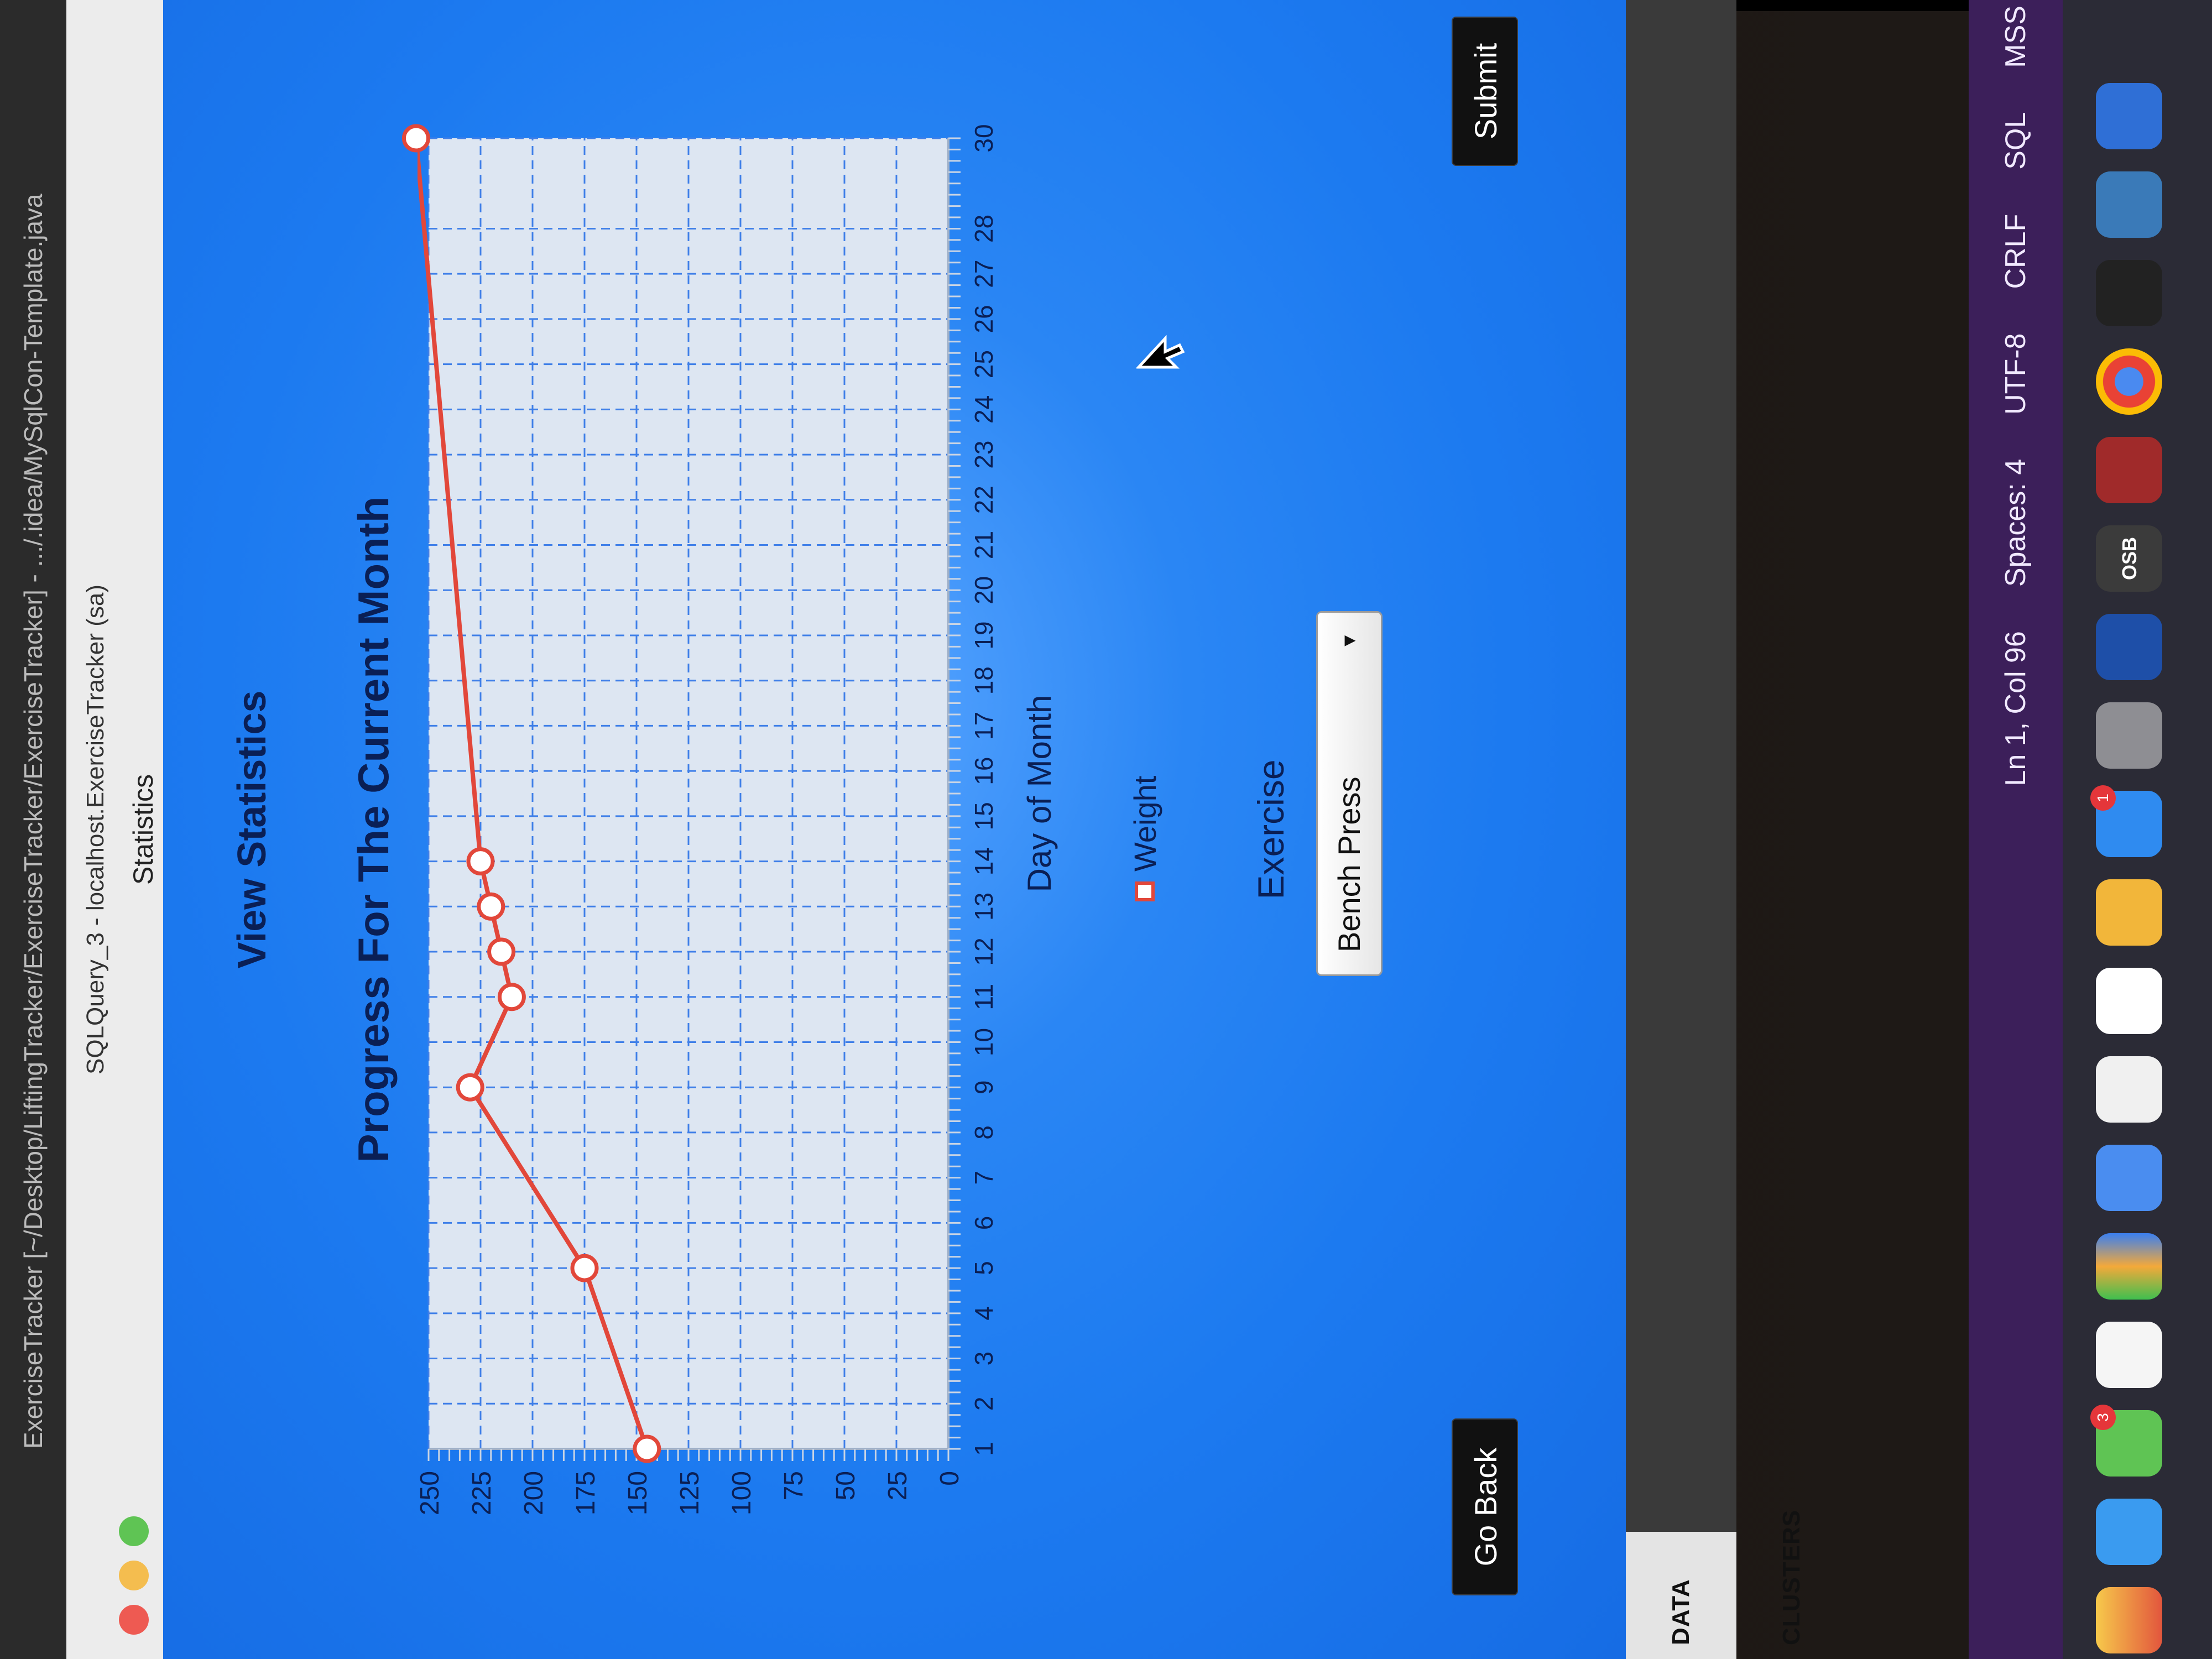 The image size is (2212, 1659). What do you see at coordinates (2129, 1620) in the screenshot?
I see `photos-icon` at bounding box center [2129, 1620].